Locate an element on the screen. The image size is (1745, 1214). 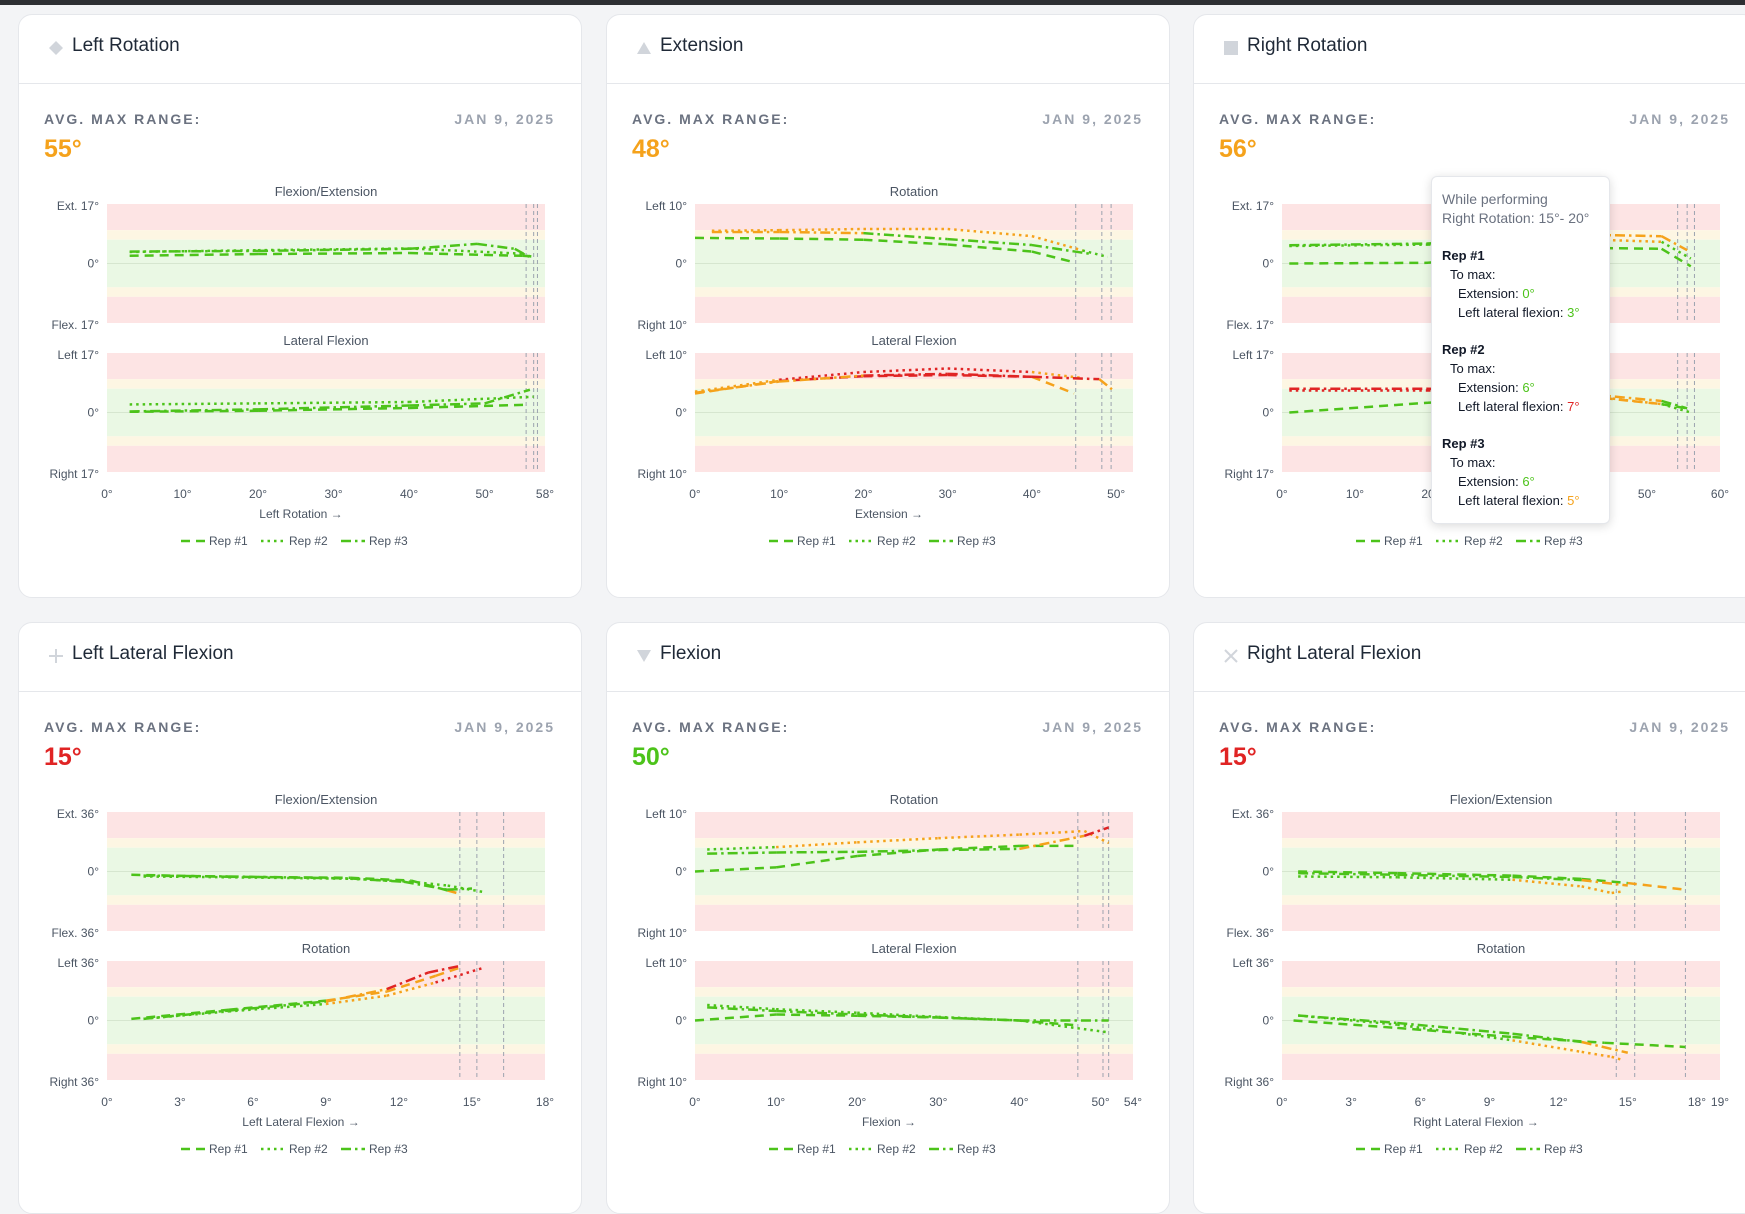
tooltip-title-line2: Right Rotation: 15°- 20° is located at coordinates (1516, 218).